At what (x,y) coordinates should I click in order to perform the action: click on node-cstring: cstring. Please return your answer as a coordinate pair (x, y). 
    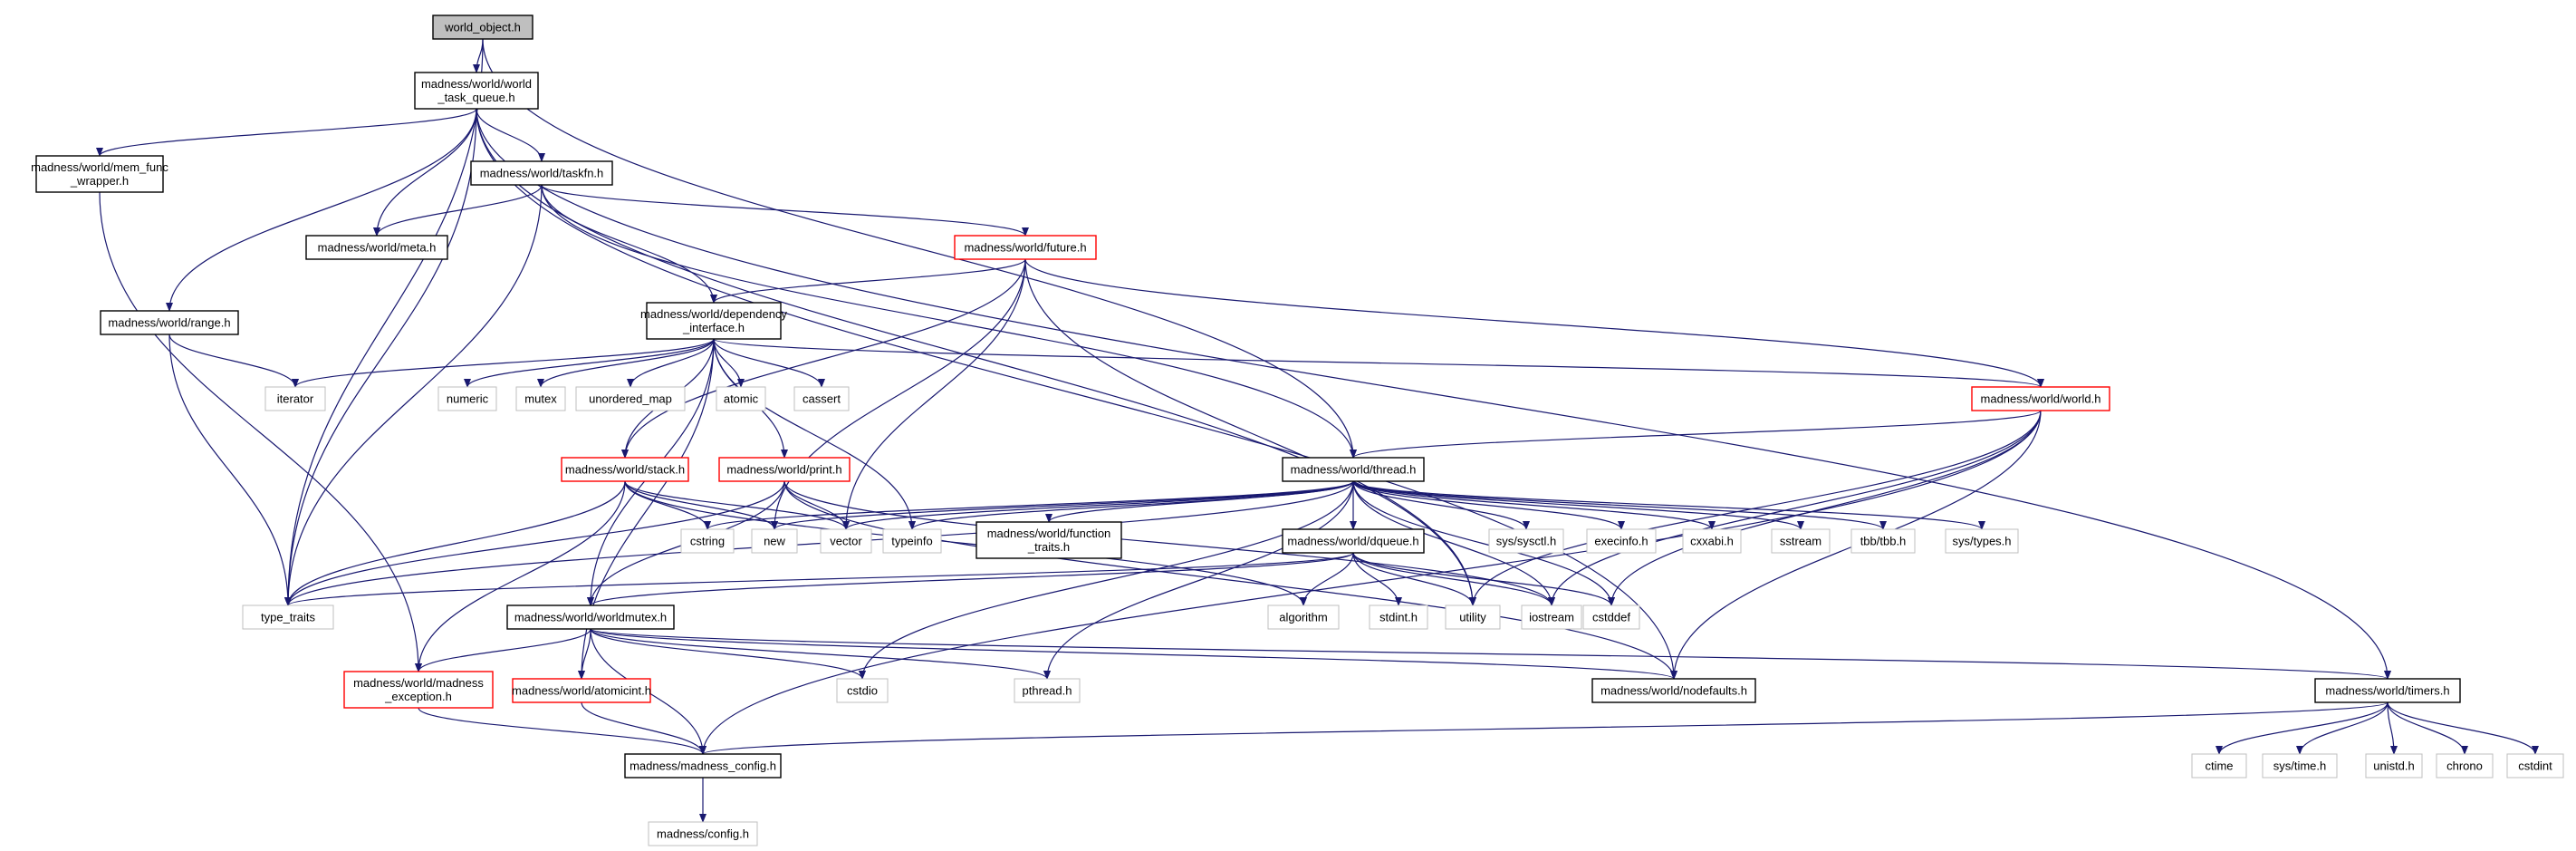
    Looking at the image, I should click on (707, 541).